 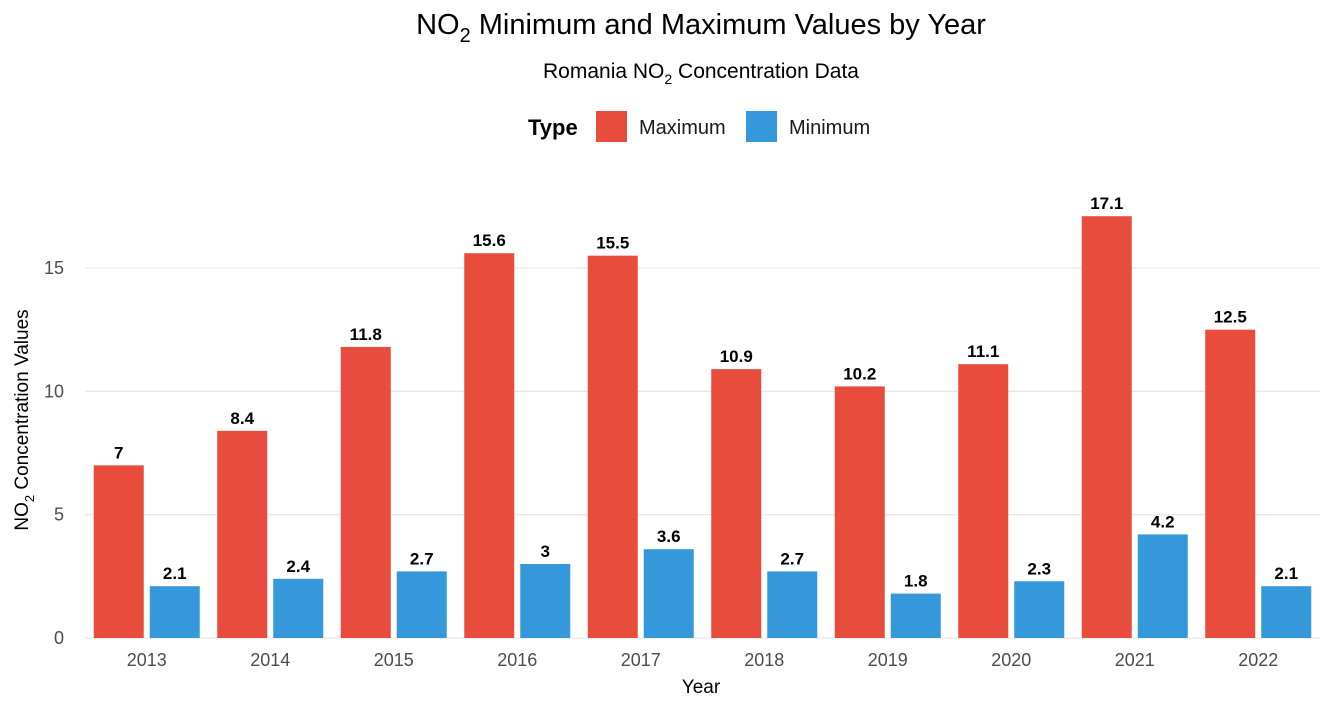 What do you see at coordinates (612, 243) in the screenshot?
I see `bar-value-label: 15.5` at bounding box center [612, 243].